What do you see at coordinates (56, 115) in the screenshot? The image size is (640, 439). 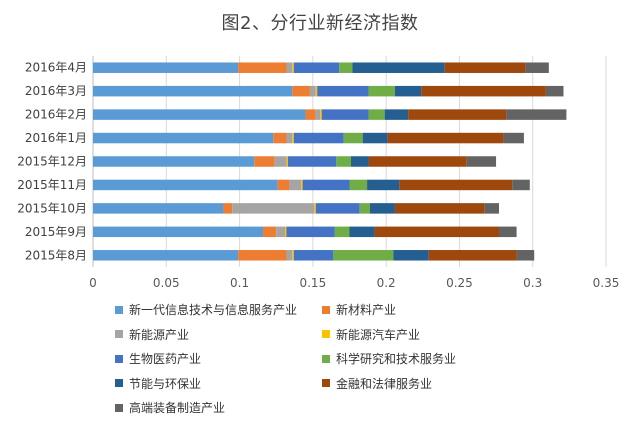 I see `y-category-label: 2016年2月` at bounding box center [56, 115].